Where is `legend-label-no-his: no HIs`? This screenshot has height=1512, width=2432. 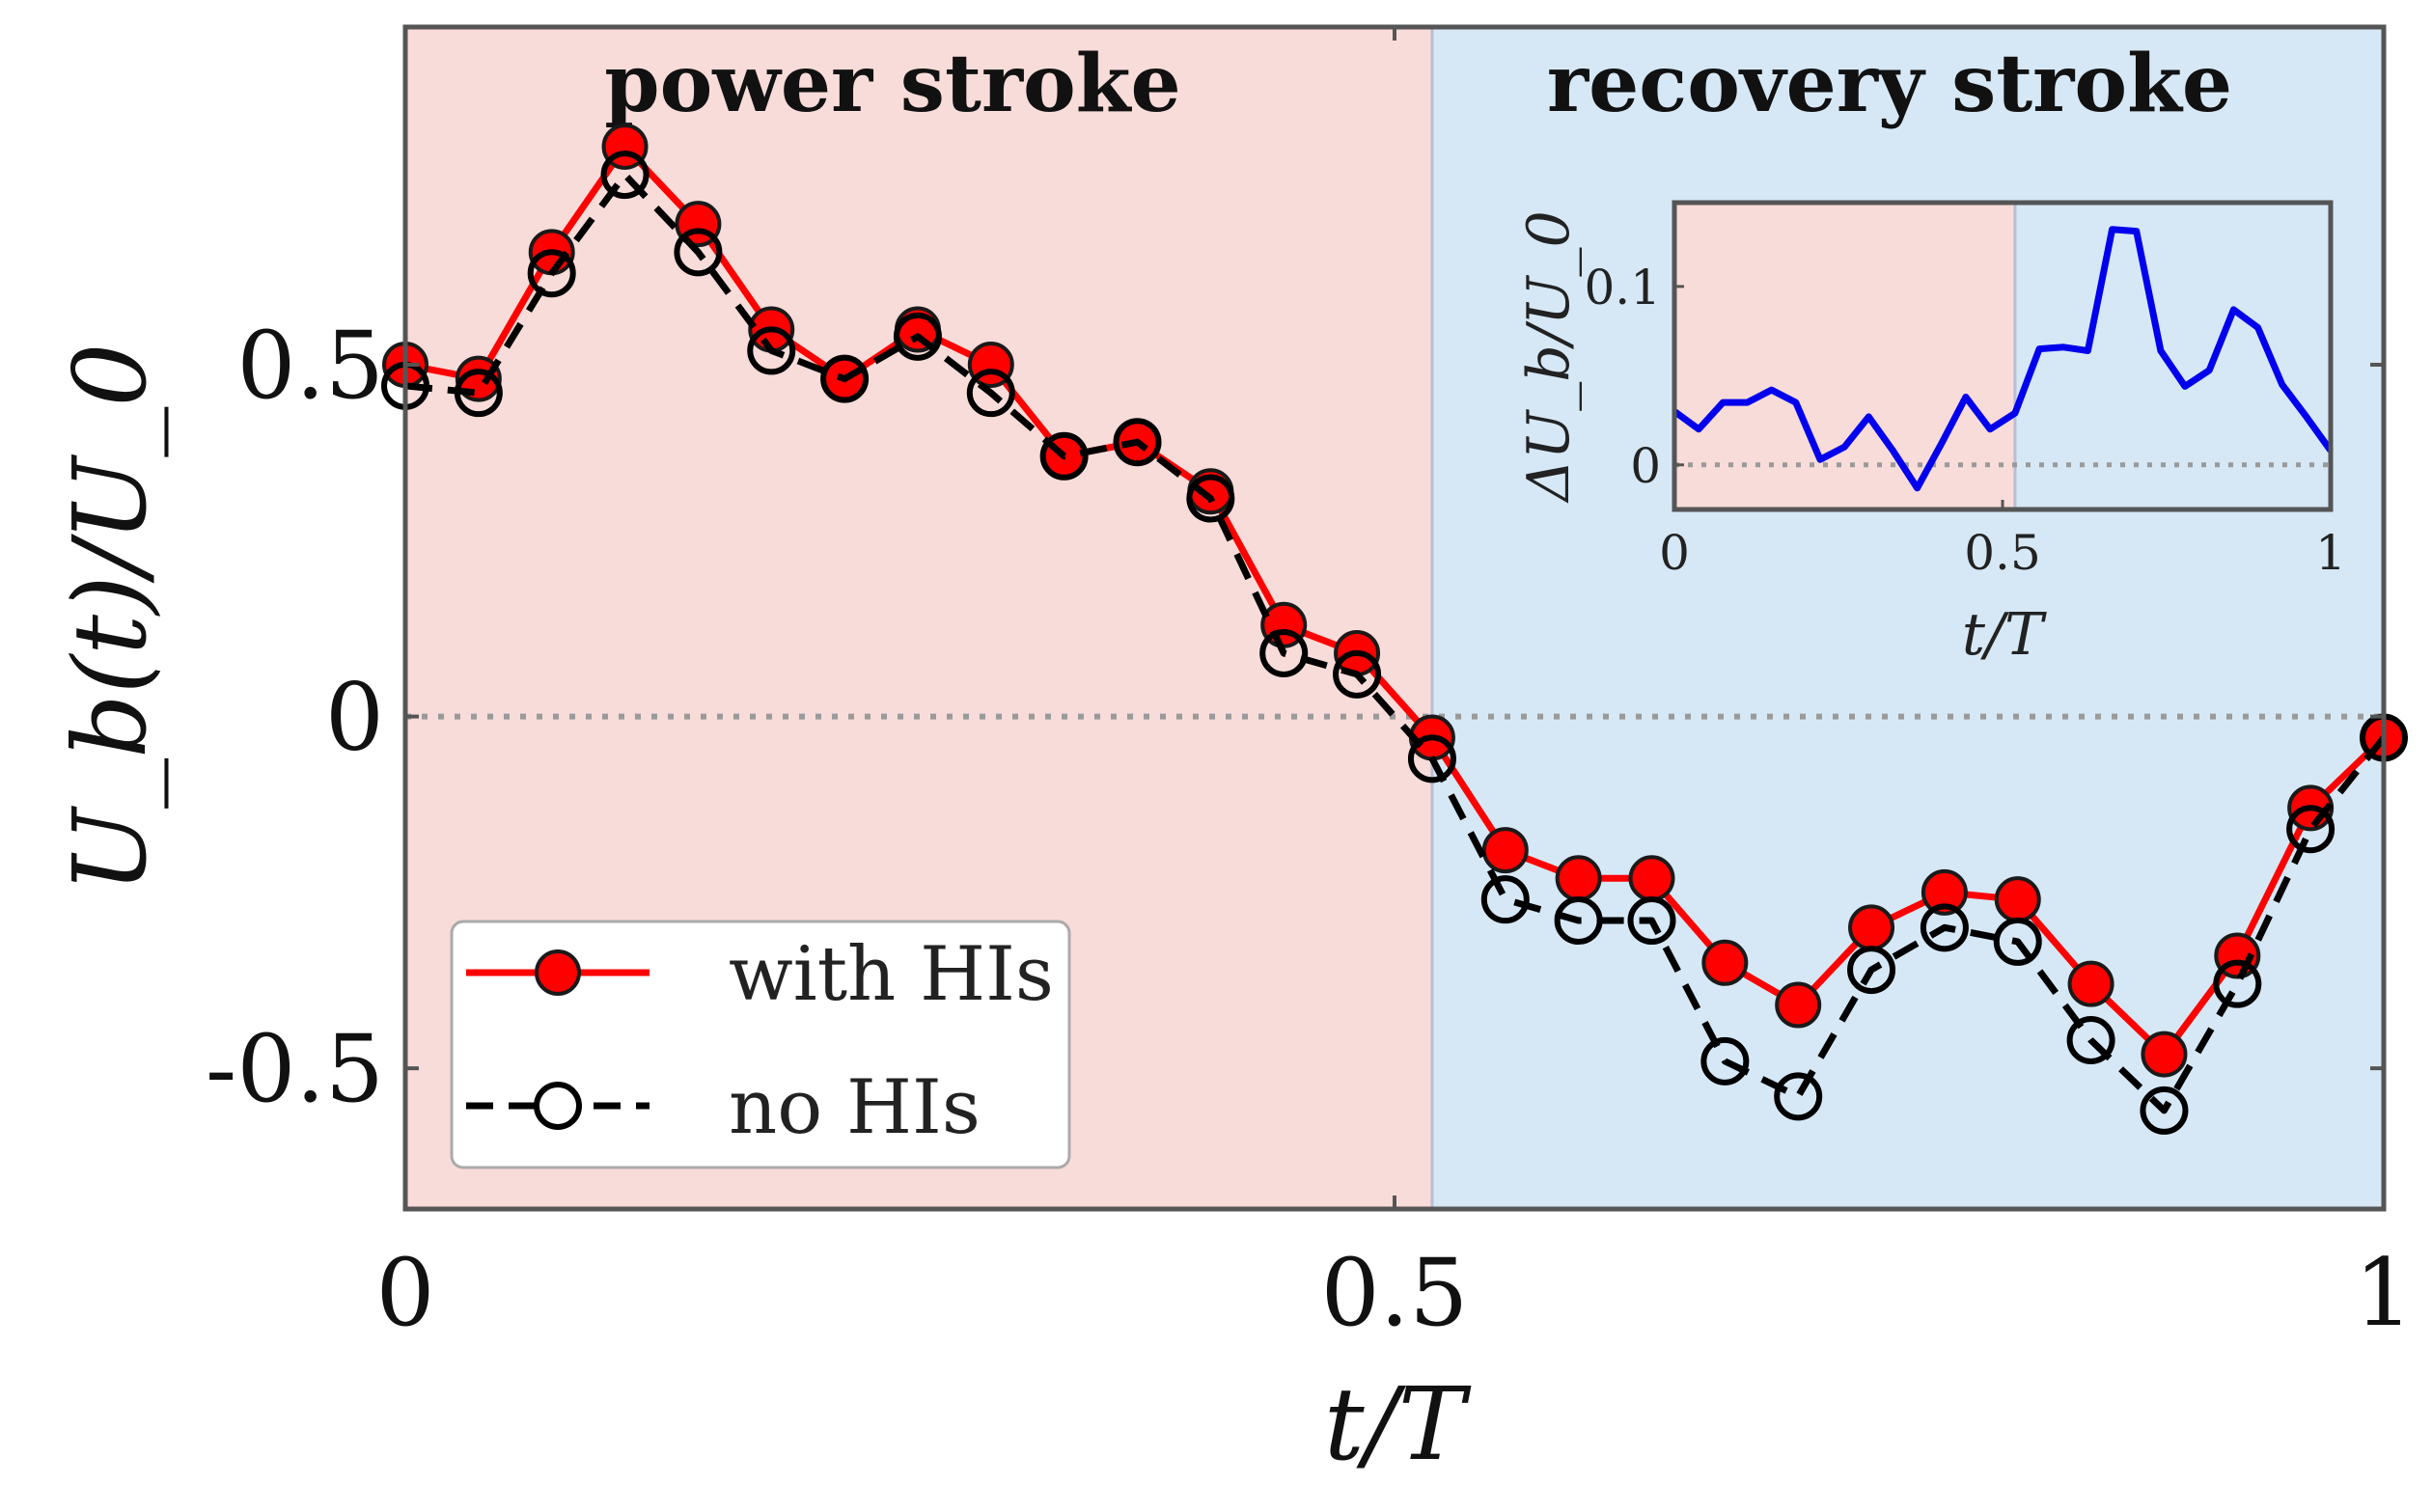 legend-label-no-his: no HIs is located at coordinates (855, 1107).